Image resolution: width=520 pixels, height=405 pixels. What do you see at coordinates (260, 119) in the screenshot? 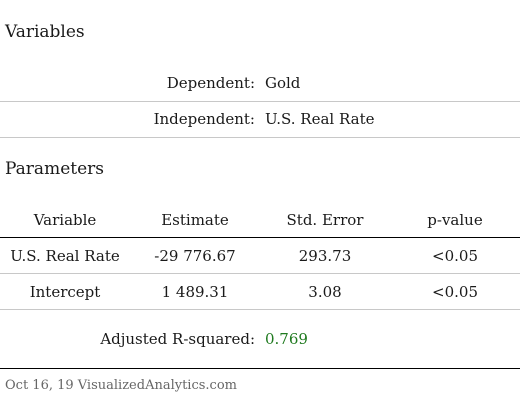
I see `independent-row: Independent: U.S. Real Rate` at bounding box center [260, 119].